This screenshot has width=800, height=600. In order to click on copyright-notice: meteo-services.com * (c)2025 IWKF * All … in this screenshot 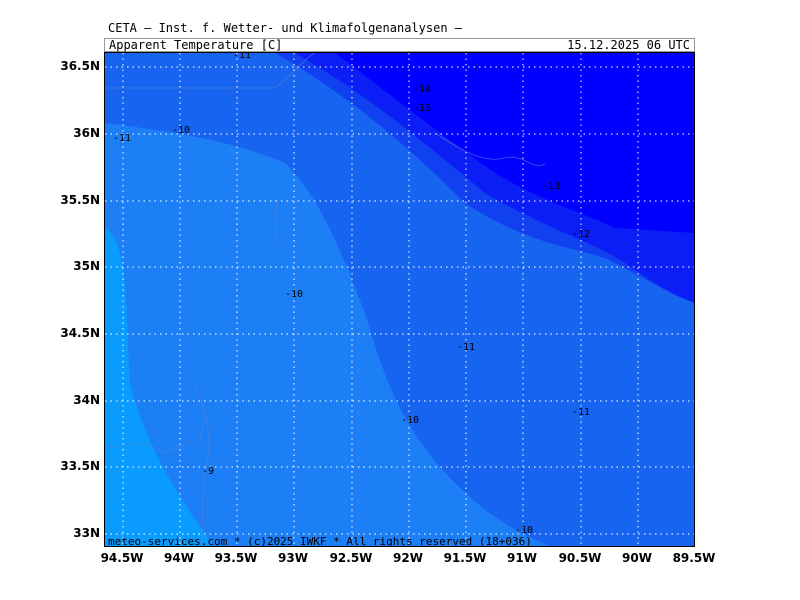, I will do `click(320, 541)`.